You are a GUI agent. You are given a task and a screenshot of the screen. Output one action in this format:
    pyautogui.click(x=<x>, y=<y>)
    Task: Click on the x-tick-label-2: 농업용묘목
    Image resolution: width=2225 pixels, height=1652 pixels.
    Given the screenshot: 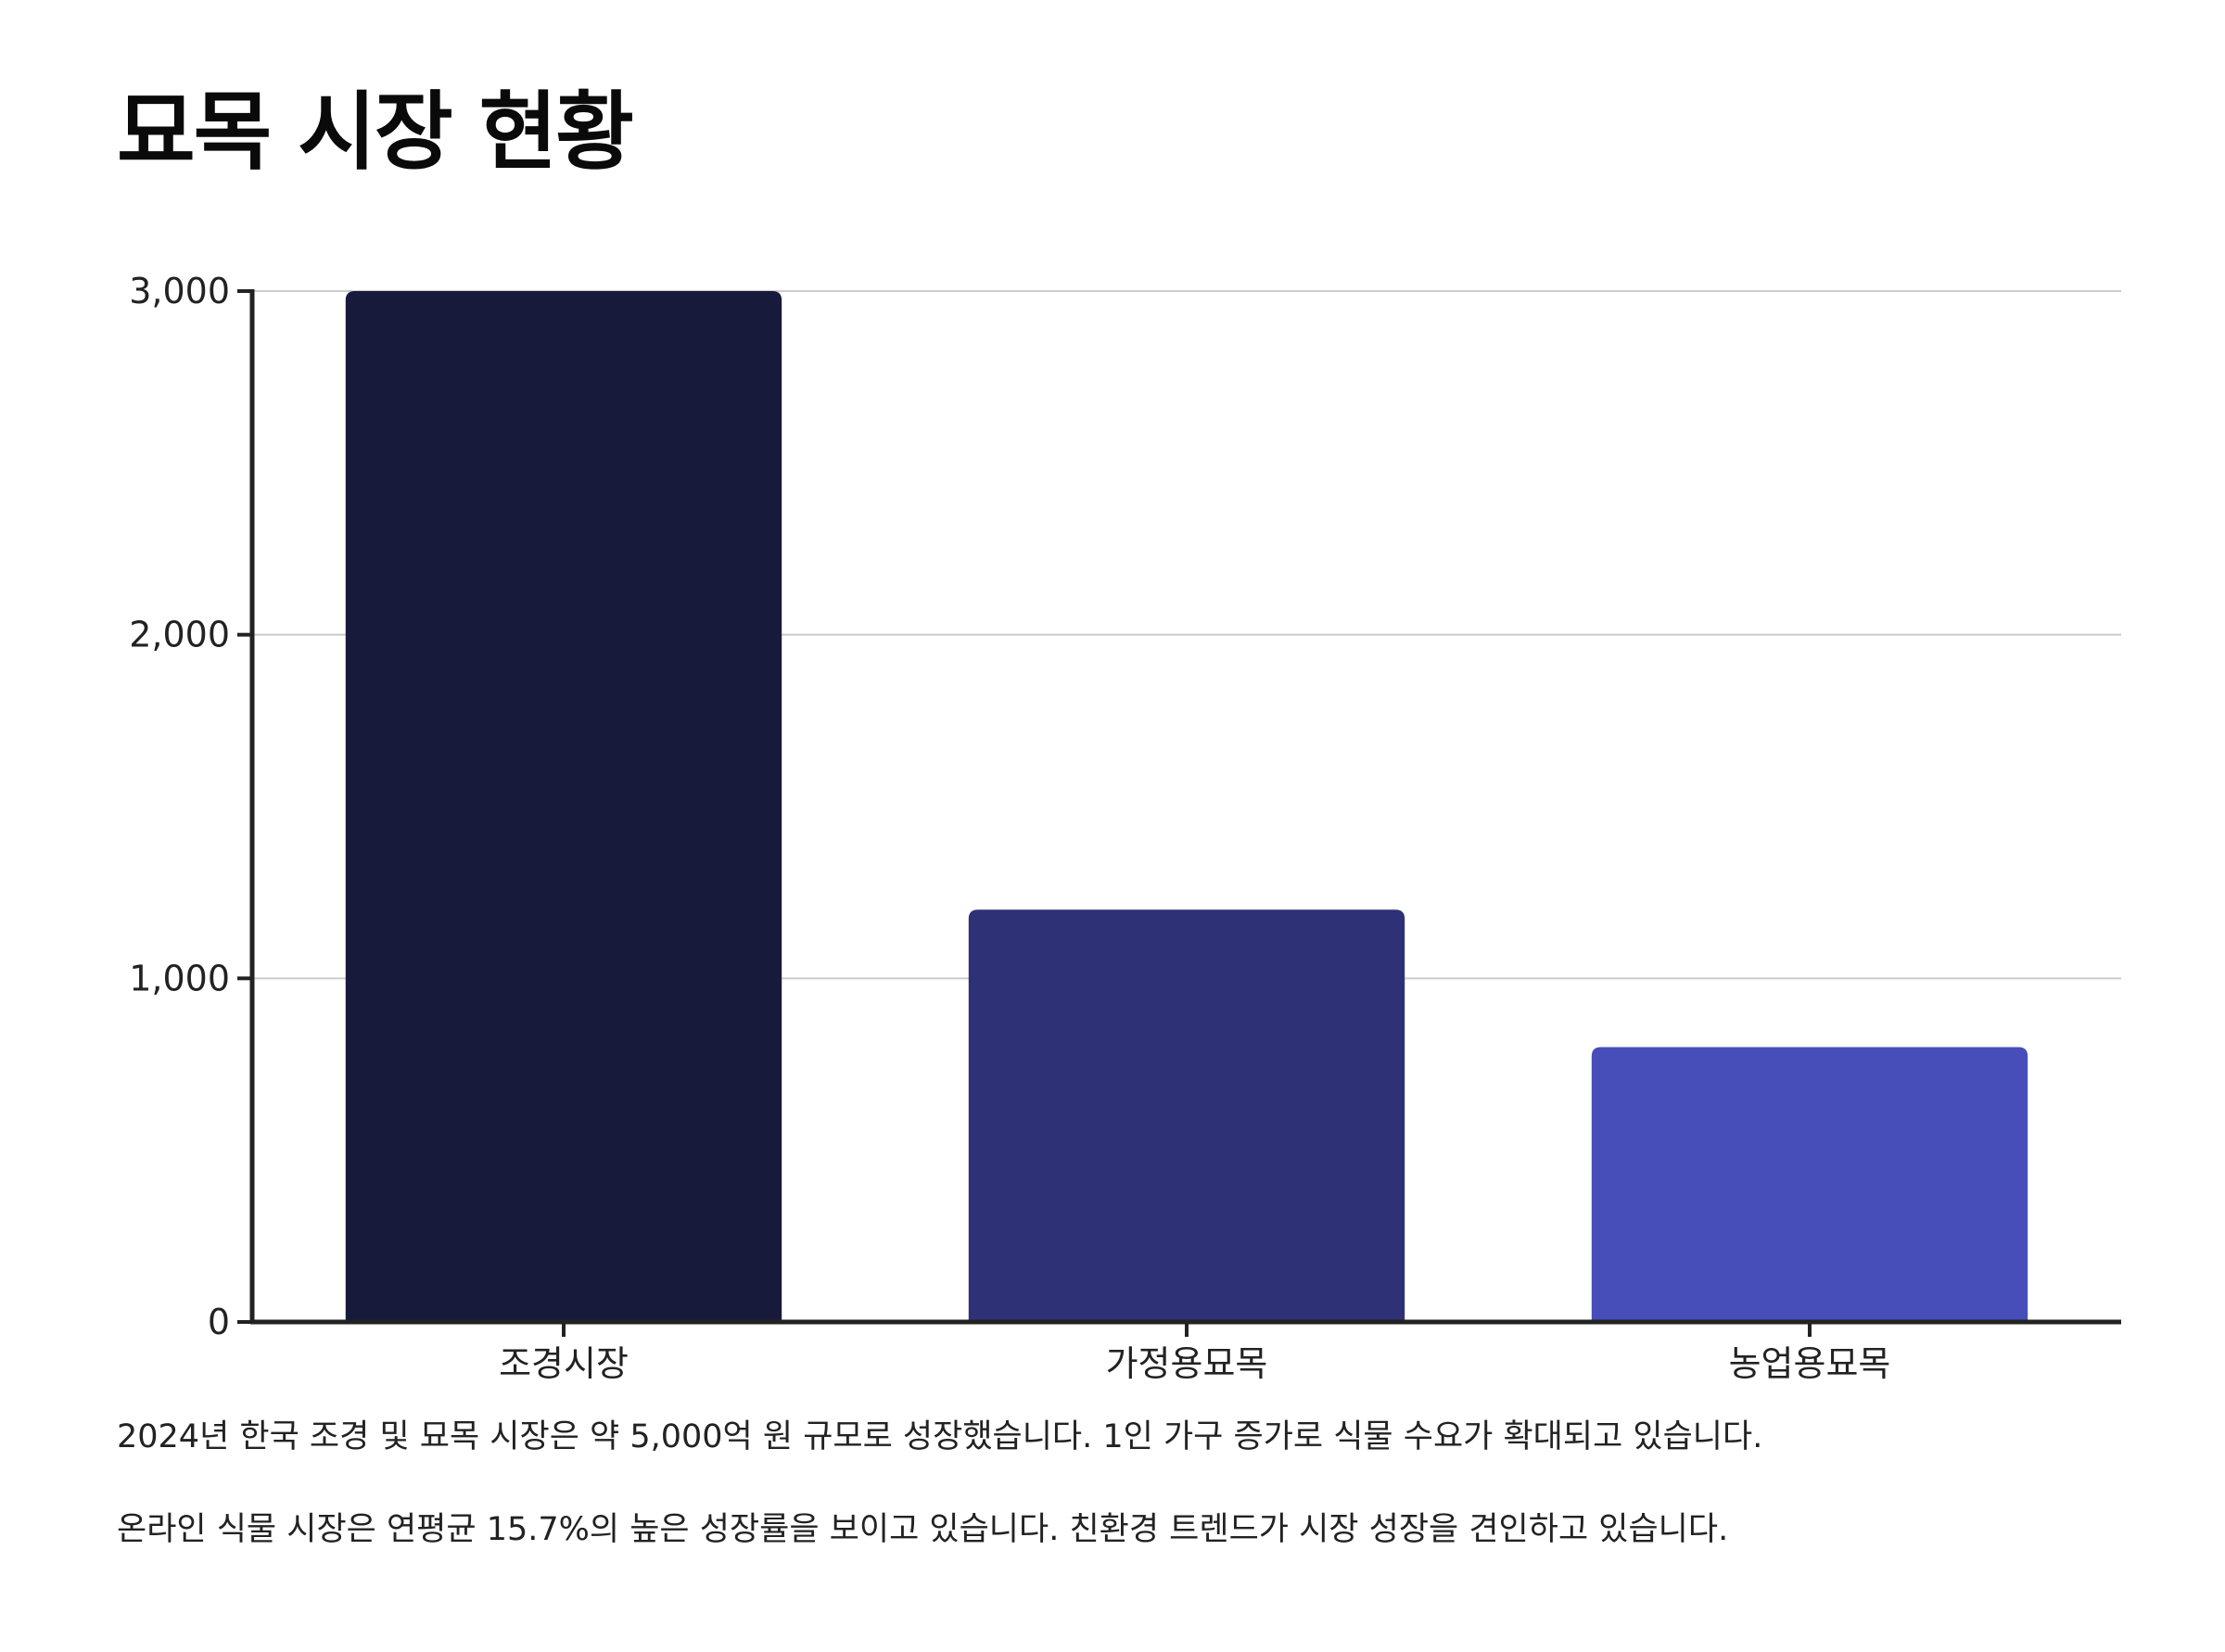 What is the action you would take?
    pyautogui.click(x=1810, y=1363)
    